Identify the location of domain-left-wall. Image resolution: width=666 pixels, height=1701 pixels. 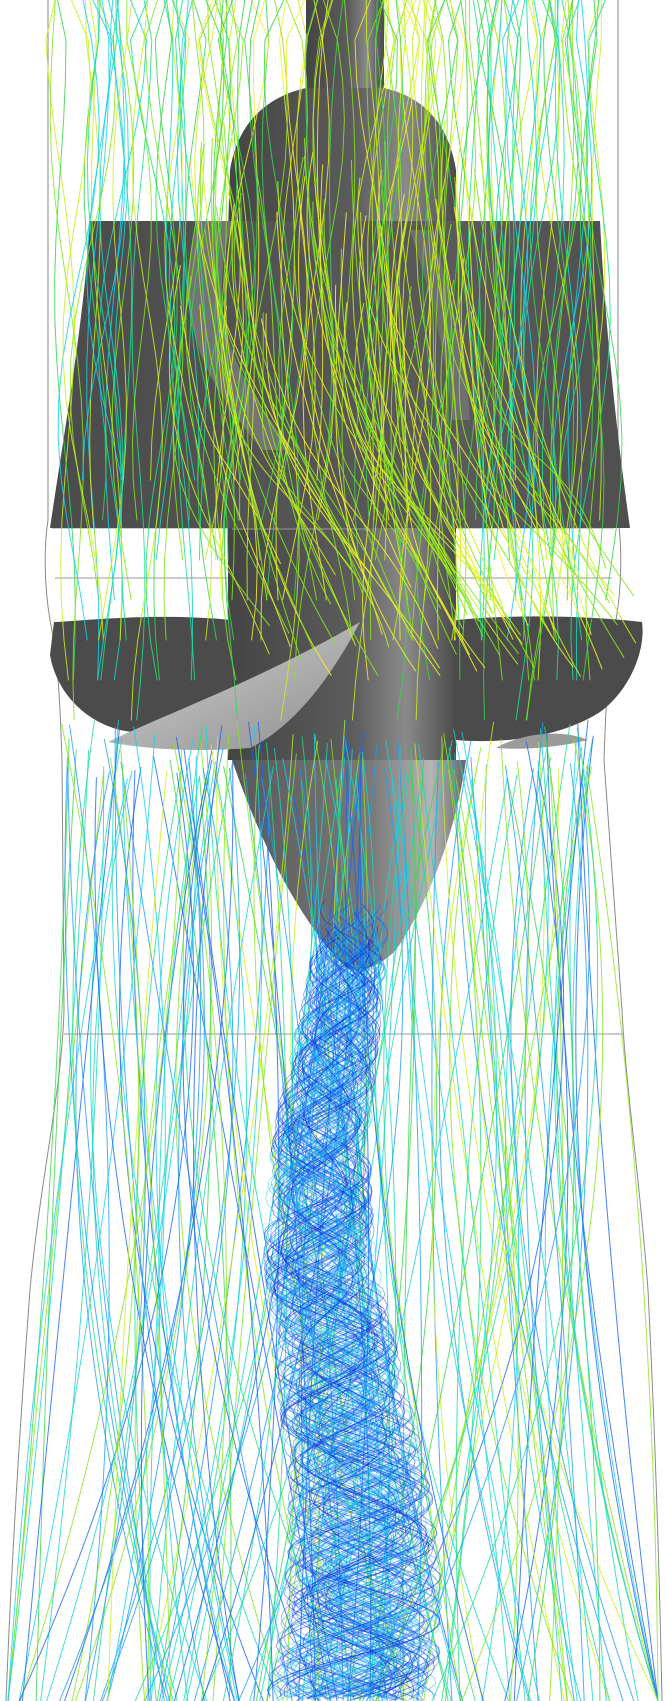
(35, 850).